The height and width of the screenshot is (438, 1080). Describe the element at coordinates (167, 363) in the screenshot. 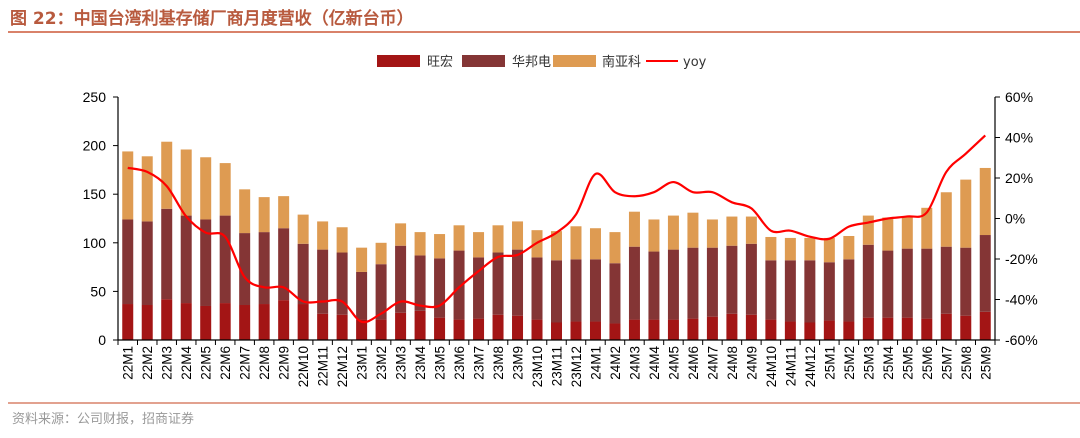

I see `x-tick-label: 22M3` at that location.